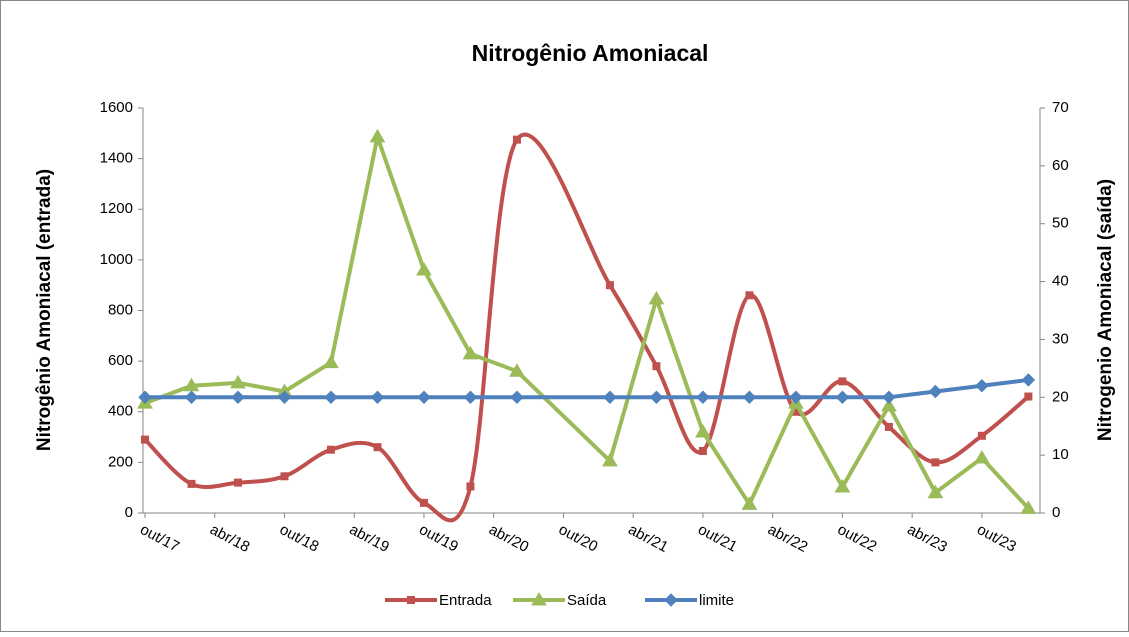 Image resolution: width=1129 pixels, height=637 pixels. What do you see at coordinates (120, 461) in the screenshot?
I see `y-tick-label: 200` at bounding box center [120, 461].